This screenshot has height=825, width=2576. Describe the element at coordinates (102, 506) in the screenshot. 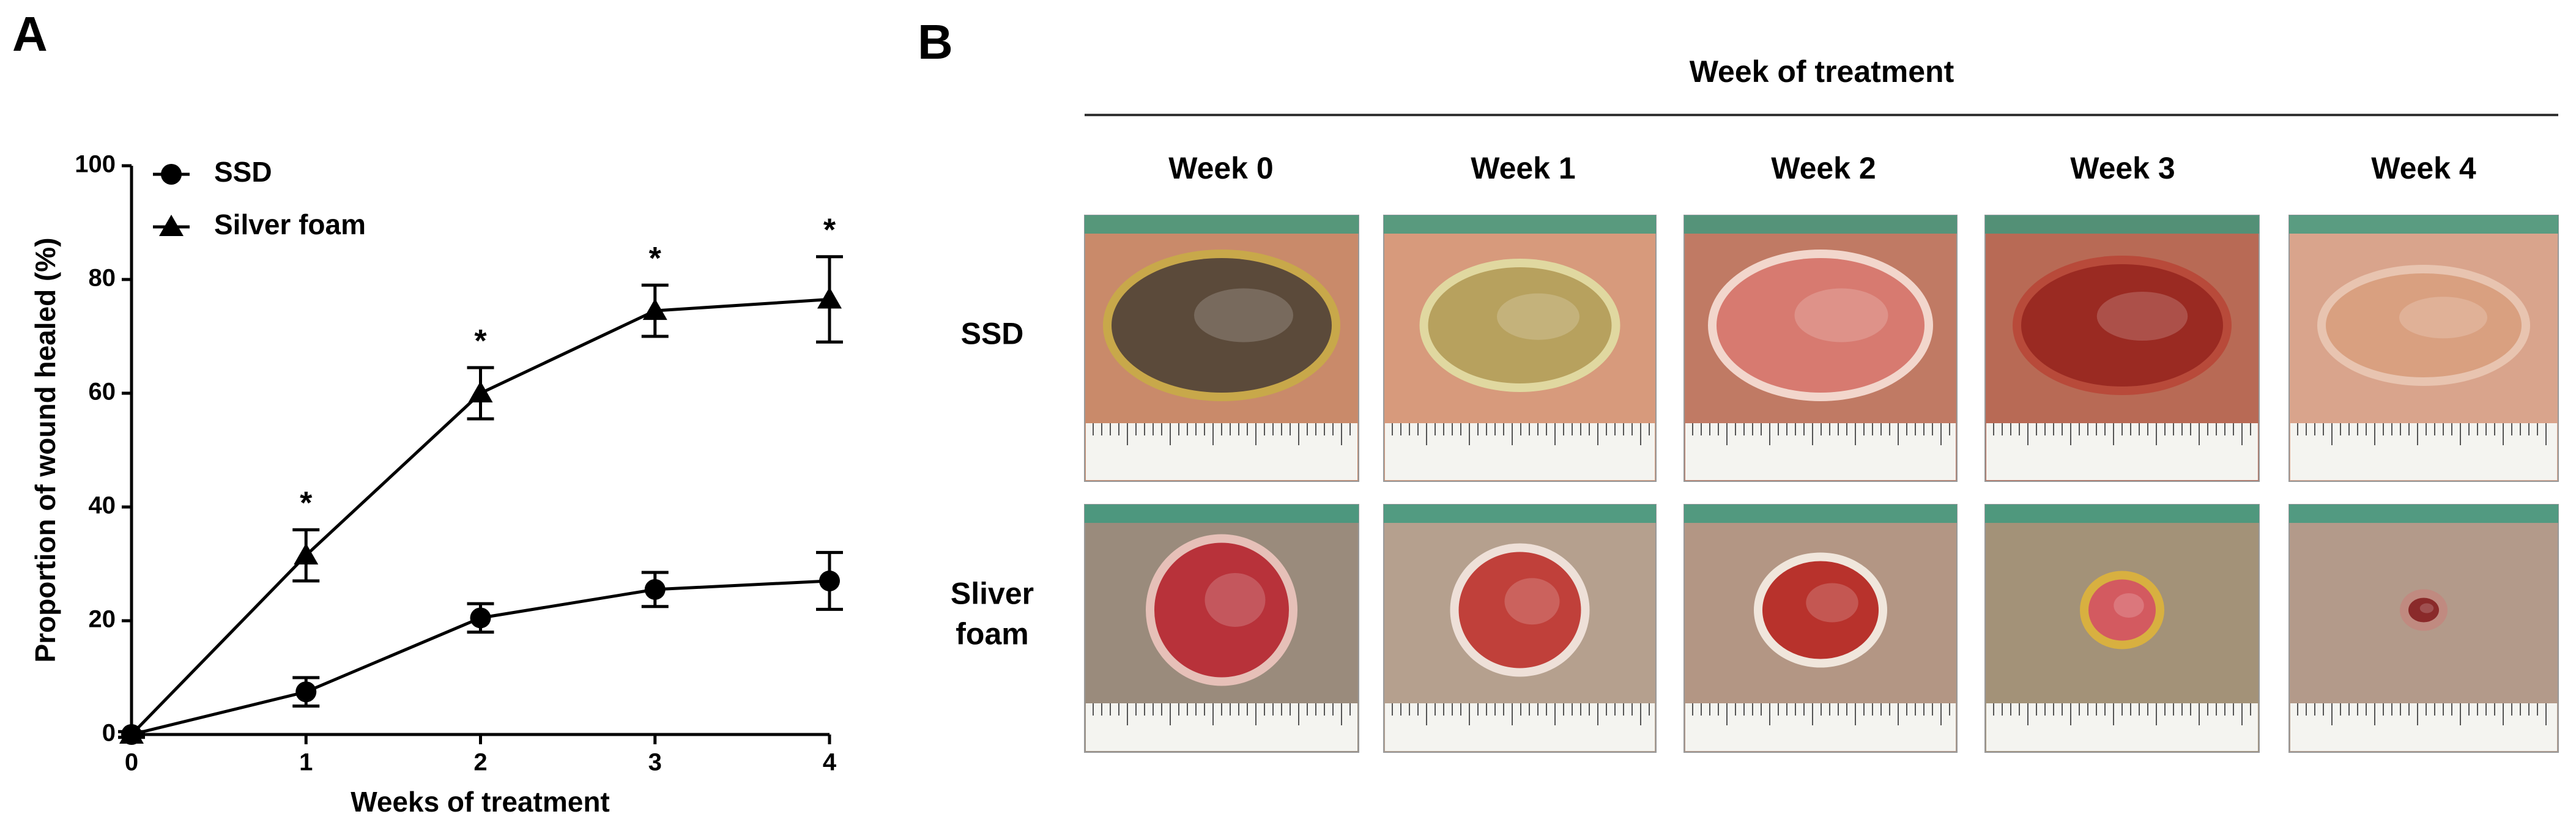

I see `y-tick-label: 40` at that location.